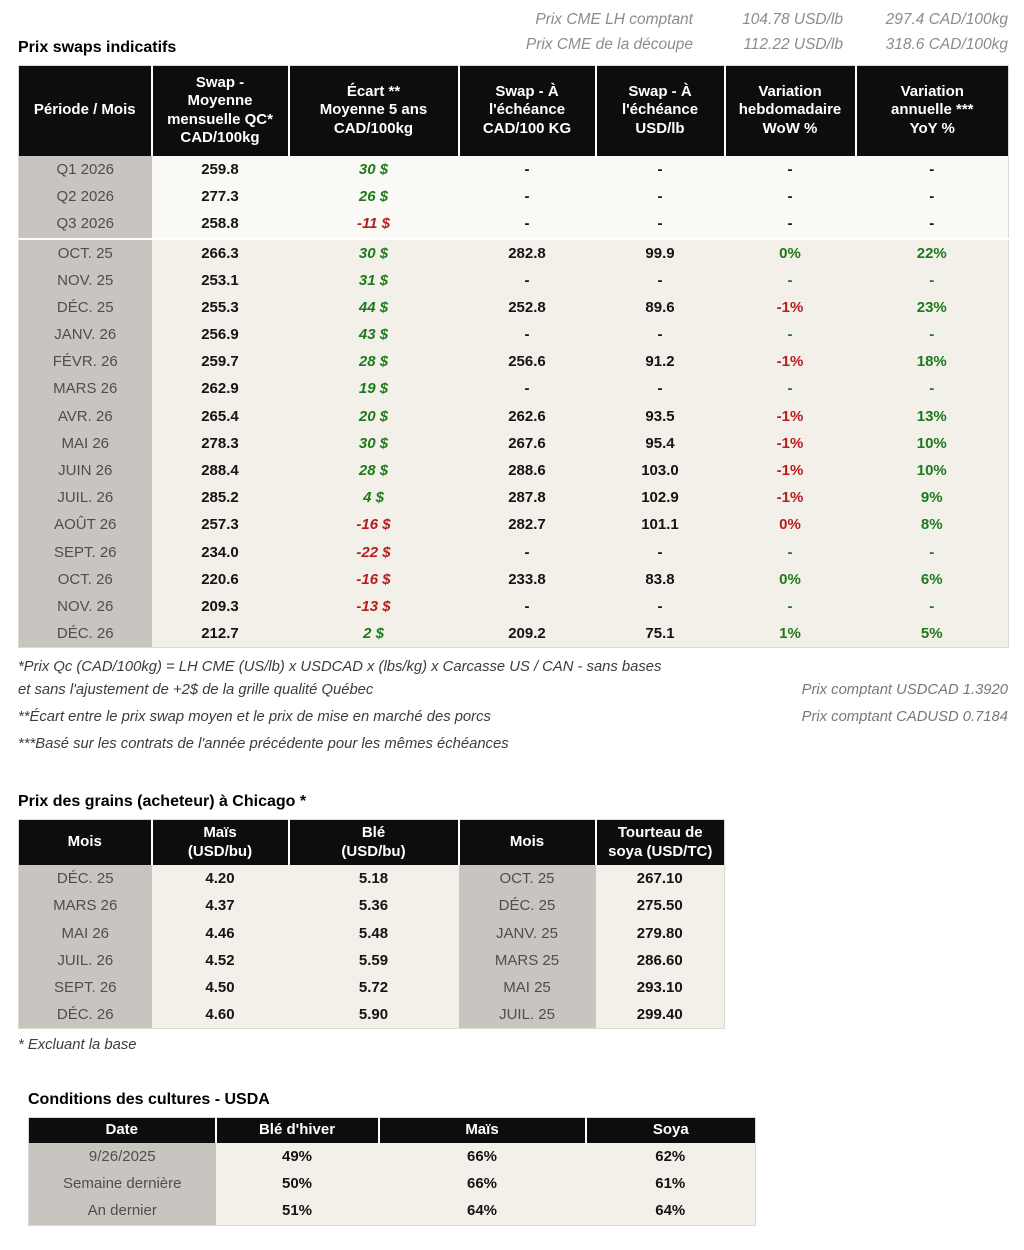 The height and width of the screenshot is (1250, 1024). I want to click on swap-avg-cell: 259.8, so click(220, 169).